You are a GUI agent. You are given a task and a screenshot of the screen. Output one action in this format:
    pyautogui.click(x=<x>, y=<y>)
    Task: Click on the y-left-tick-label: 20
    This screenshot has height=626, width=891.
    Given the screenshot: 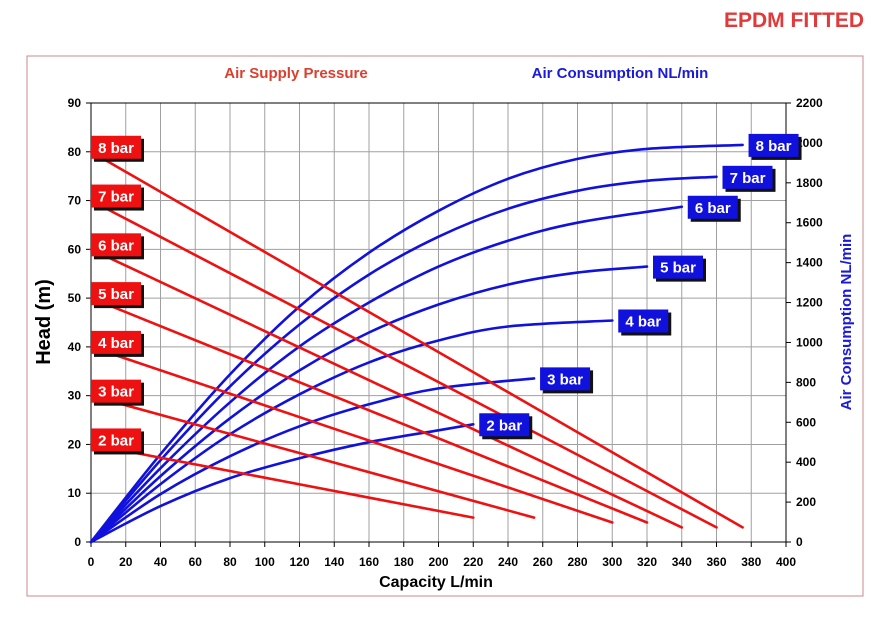 What is the action you would take?
    pyautogui.click(x=75, y=444)
    